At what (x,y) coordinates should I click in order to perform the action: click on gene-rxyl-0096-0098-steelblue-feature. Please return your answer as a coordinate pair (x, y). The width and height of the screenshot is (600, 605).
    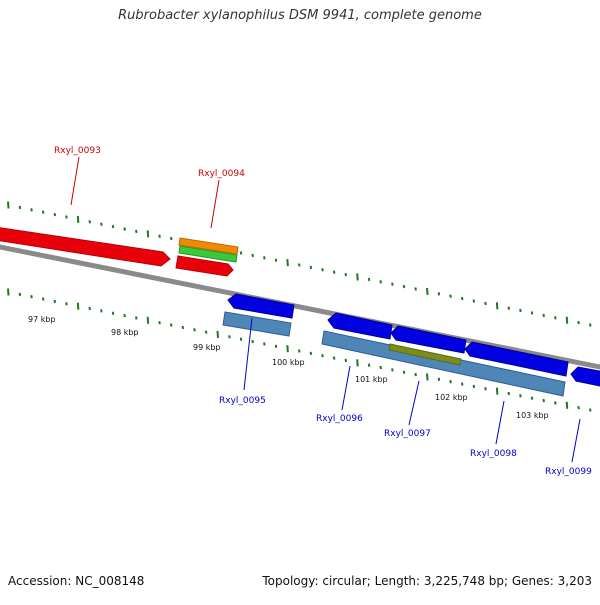
    Looking at the image, I should click on (443, 363).